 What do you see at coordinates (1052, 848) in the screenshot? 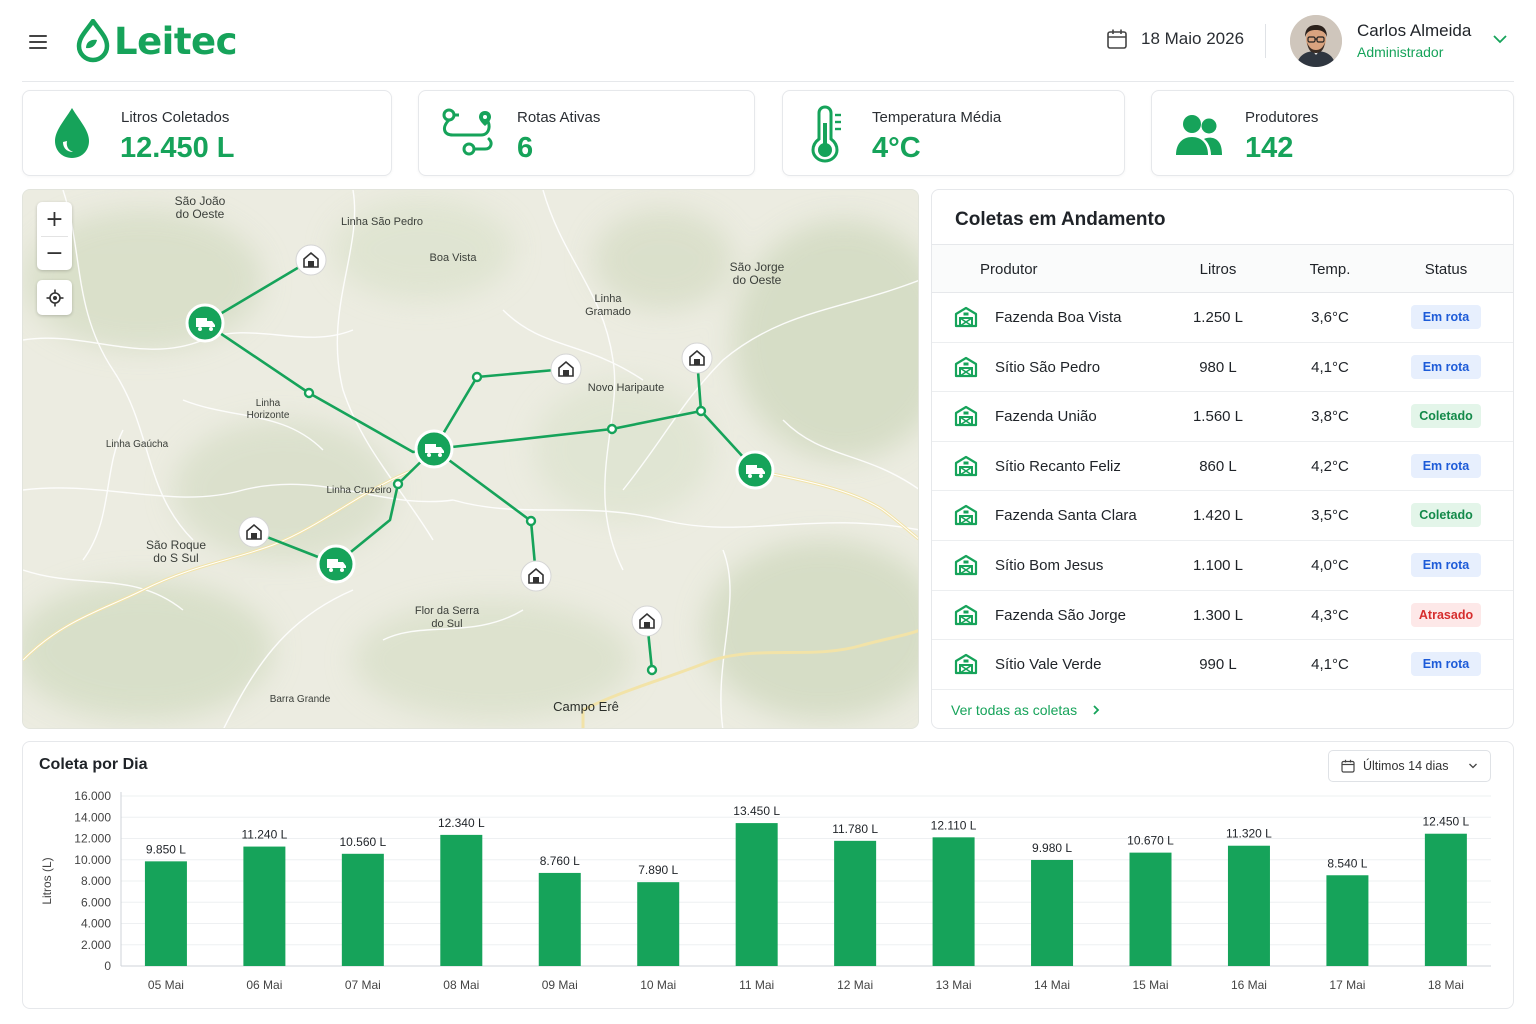
I see `bar-data-label: 9.980 L` at bounding box center [1052, 848].